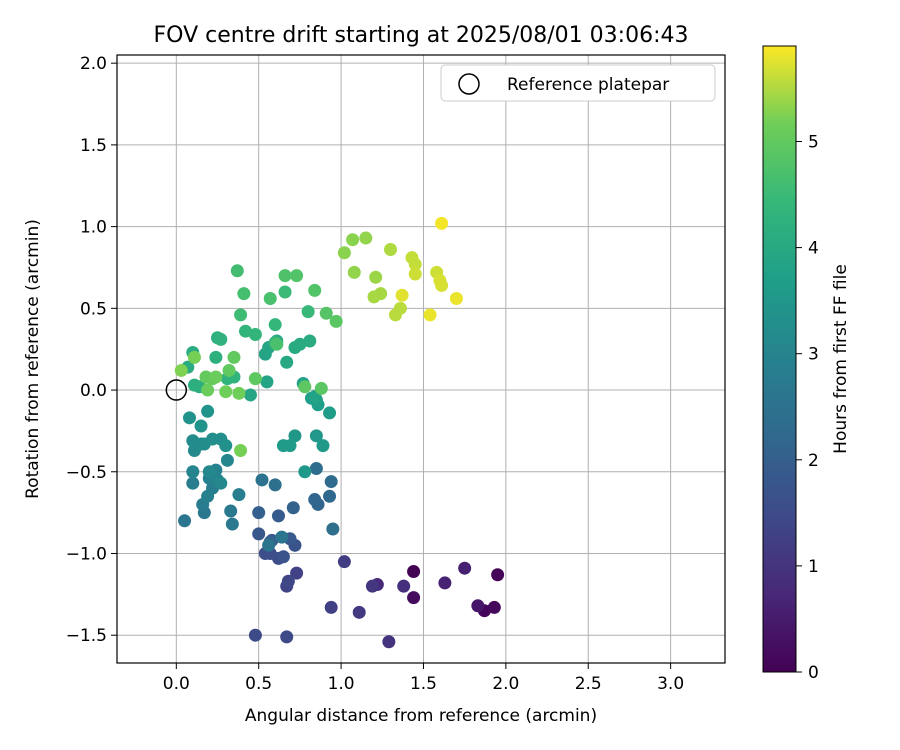 The image size is (900, 750). I want to click on y-tick-label: 0.5, so click(93, 309).